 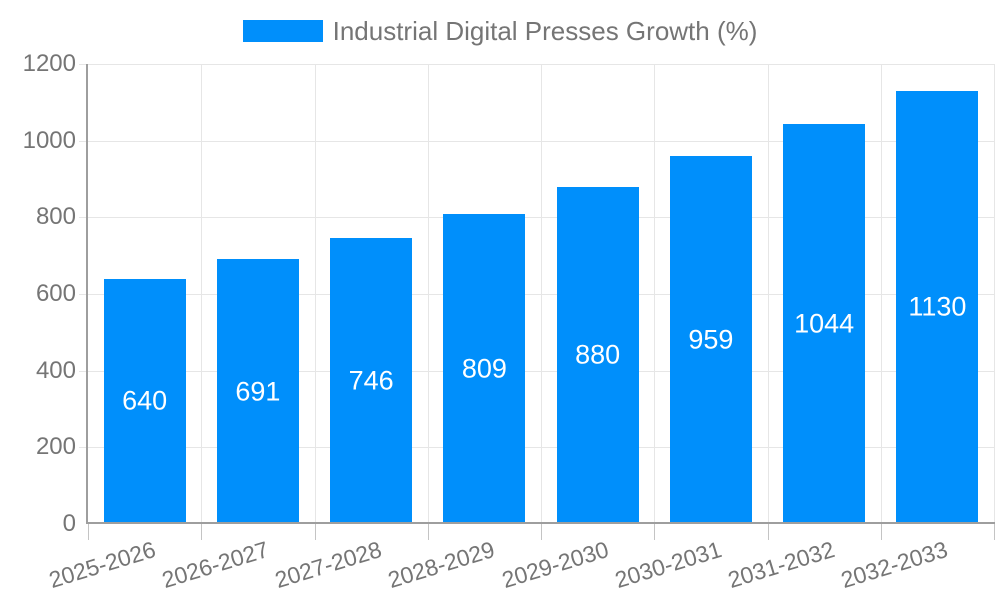 I want to click on y-tick-label: 0, so click(x=69, y=523).